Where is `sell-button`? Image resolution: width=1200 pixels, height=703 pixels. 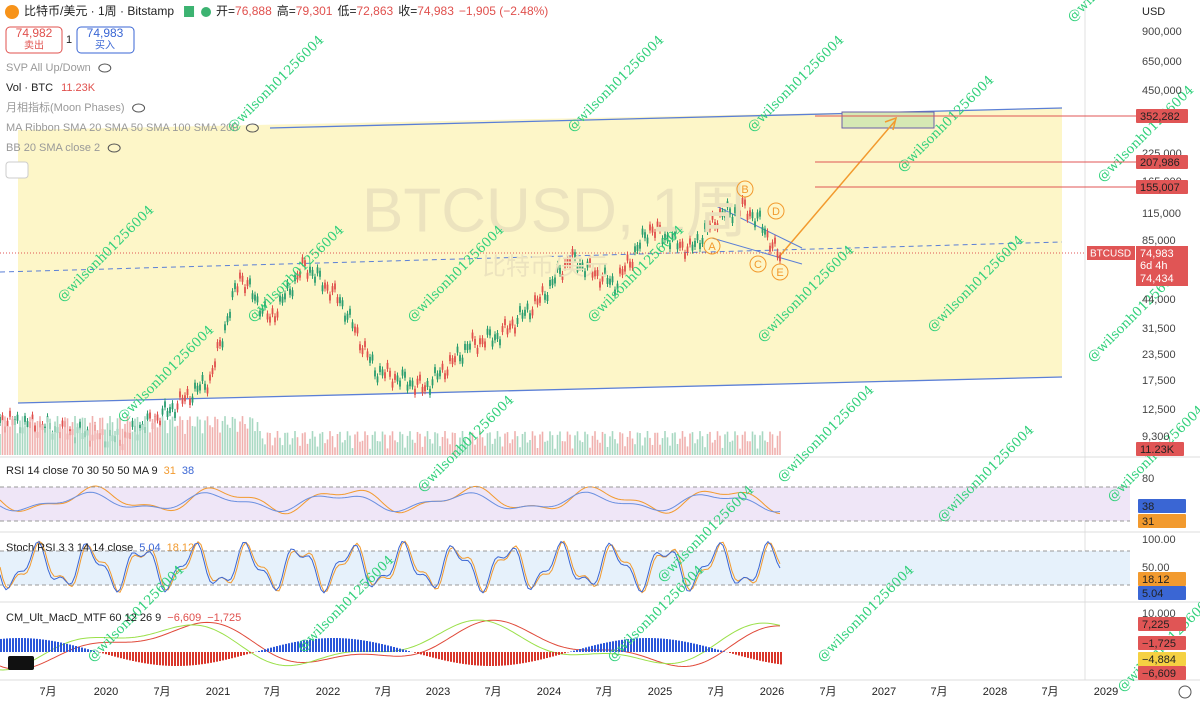
sell-button is located at coordinates (34, 40).